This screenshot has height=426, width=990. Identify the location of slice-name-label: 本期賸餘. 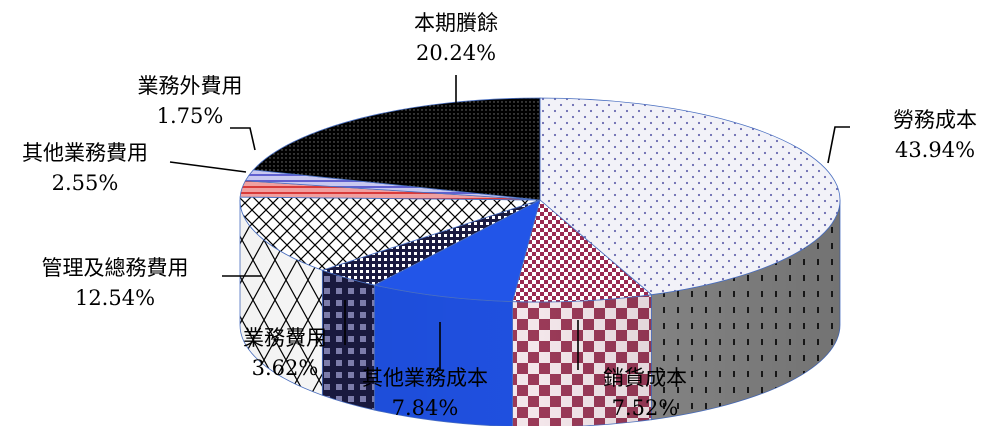
(456, 23).